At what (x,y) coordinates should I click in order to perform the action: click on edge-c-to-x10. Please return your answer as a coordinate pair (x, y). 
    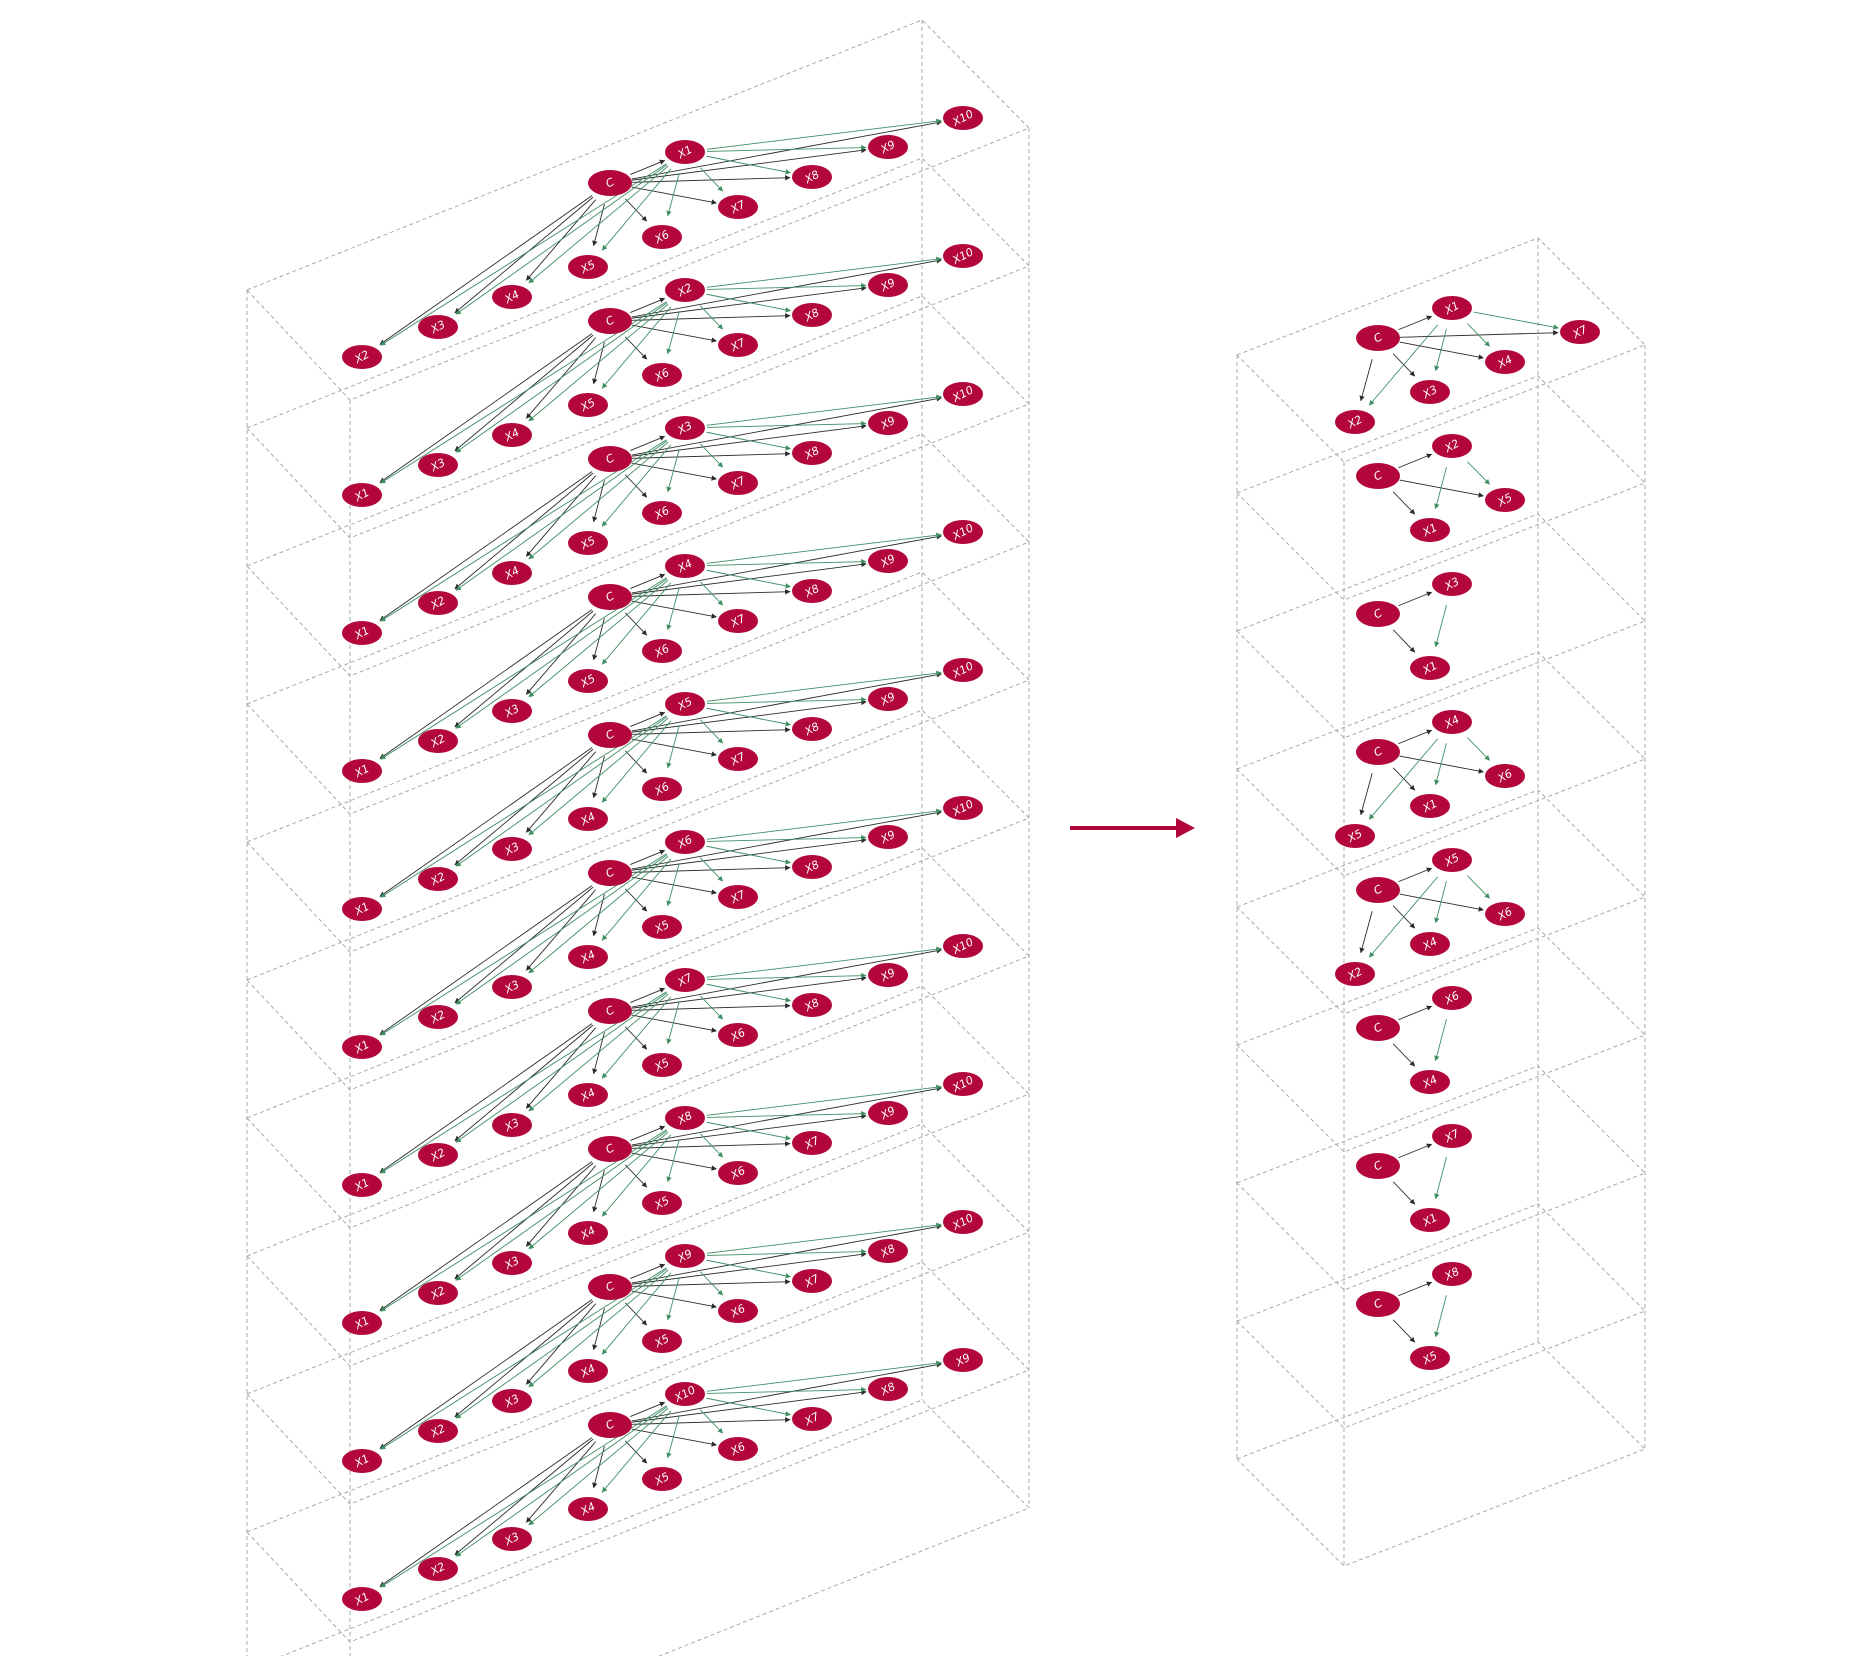
    Looking at the image, I should click on (786, 564).